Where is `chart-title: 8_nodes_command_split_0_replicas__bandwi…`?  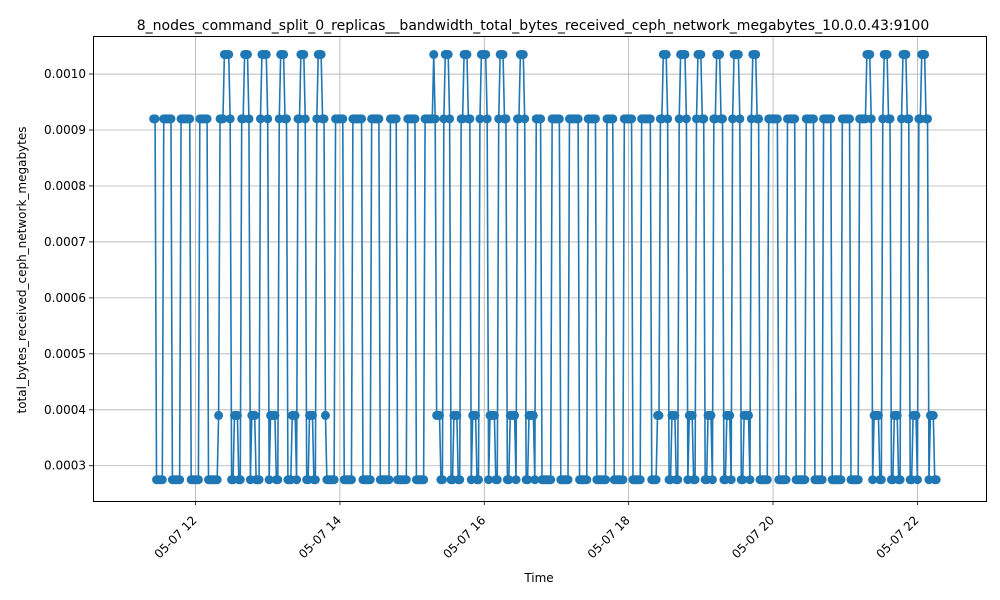
chart-title: 8_nodes_command_split_0_replicas__bandwi… is located at coordinates (533, 26).